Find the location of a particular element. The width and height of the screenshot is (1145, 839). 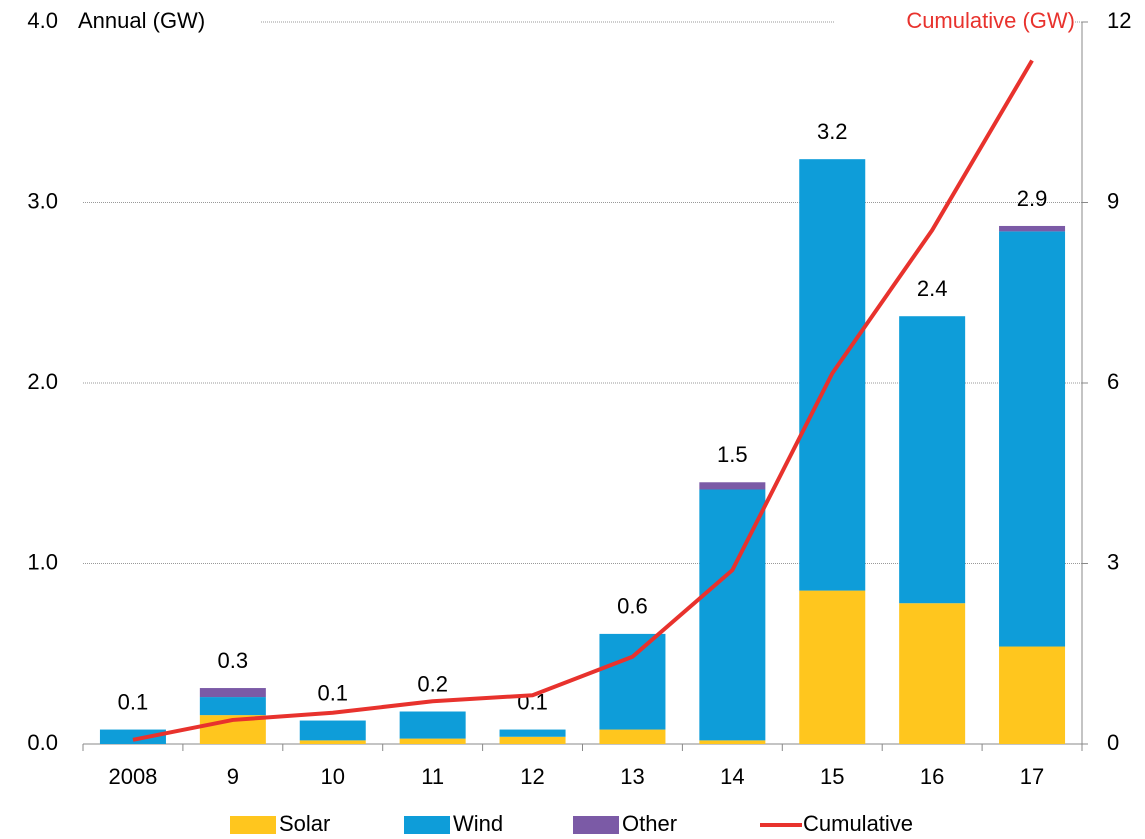

y-tick-label: 3.0 is located at coordinates (42, 200).